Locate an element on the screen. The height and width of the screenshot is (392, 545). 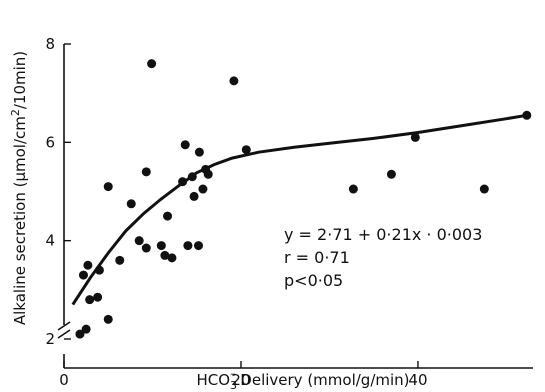
annotation-equation: y = 2·71 + 0·21x · 0·003 is located at coordinates (383, 234).